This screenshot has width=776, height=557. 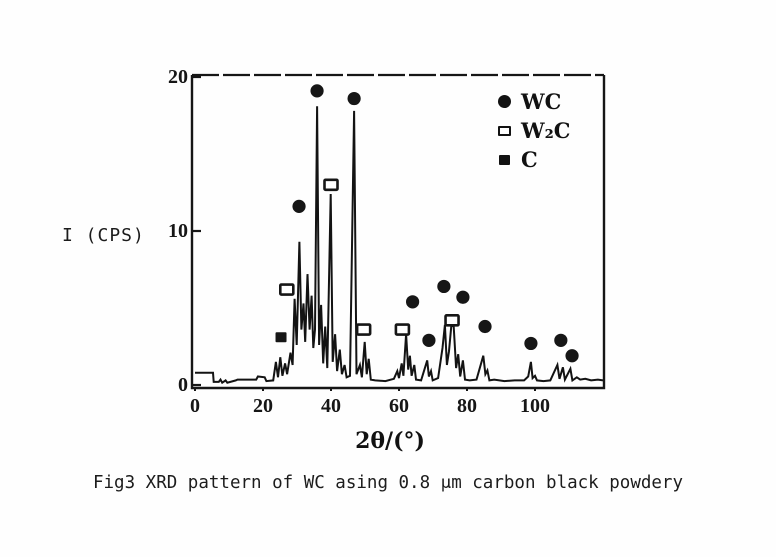 What do you see at coordinates (195, 406) in the screenshot?
I see `x-tick-label-0: 0` at bounding box center [195, 406].